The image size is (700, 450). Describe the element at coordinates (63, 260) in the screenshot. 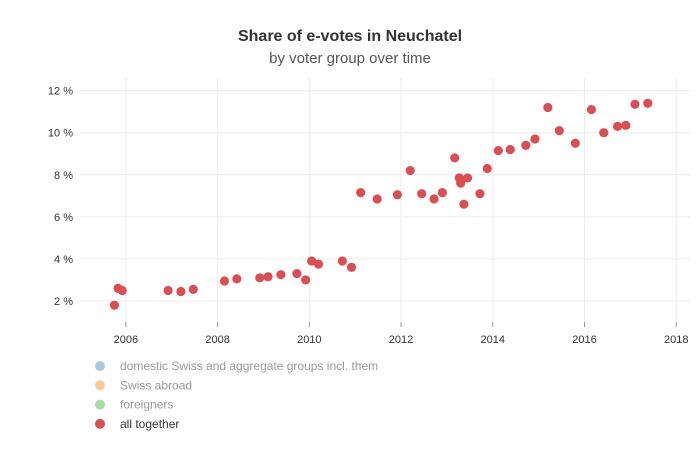

I see `y-tick-label: 4 %` at that location.